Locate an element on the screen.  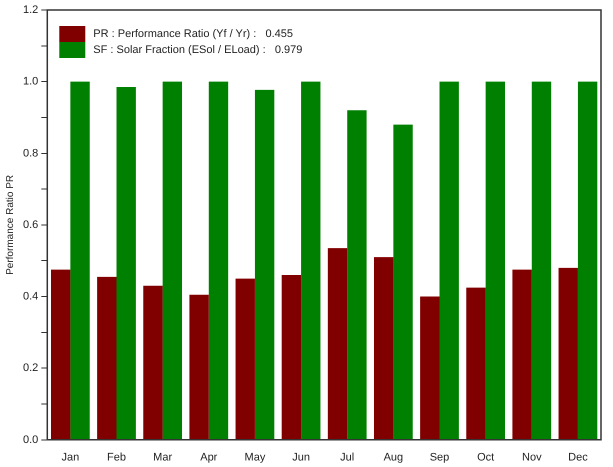
x-tick-label: Feb is located at coordinates (116, 457).